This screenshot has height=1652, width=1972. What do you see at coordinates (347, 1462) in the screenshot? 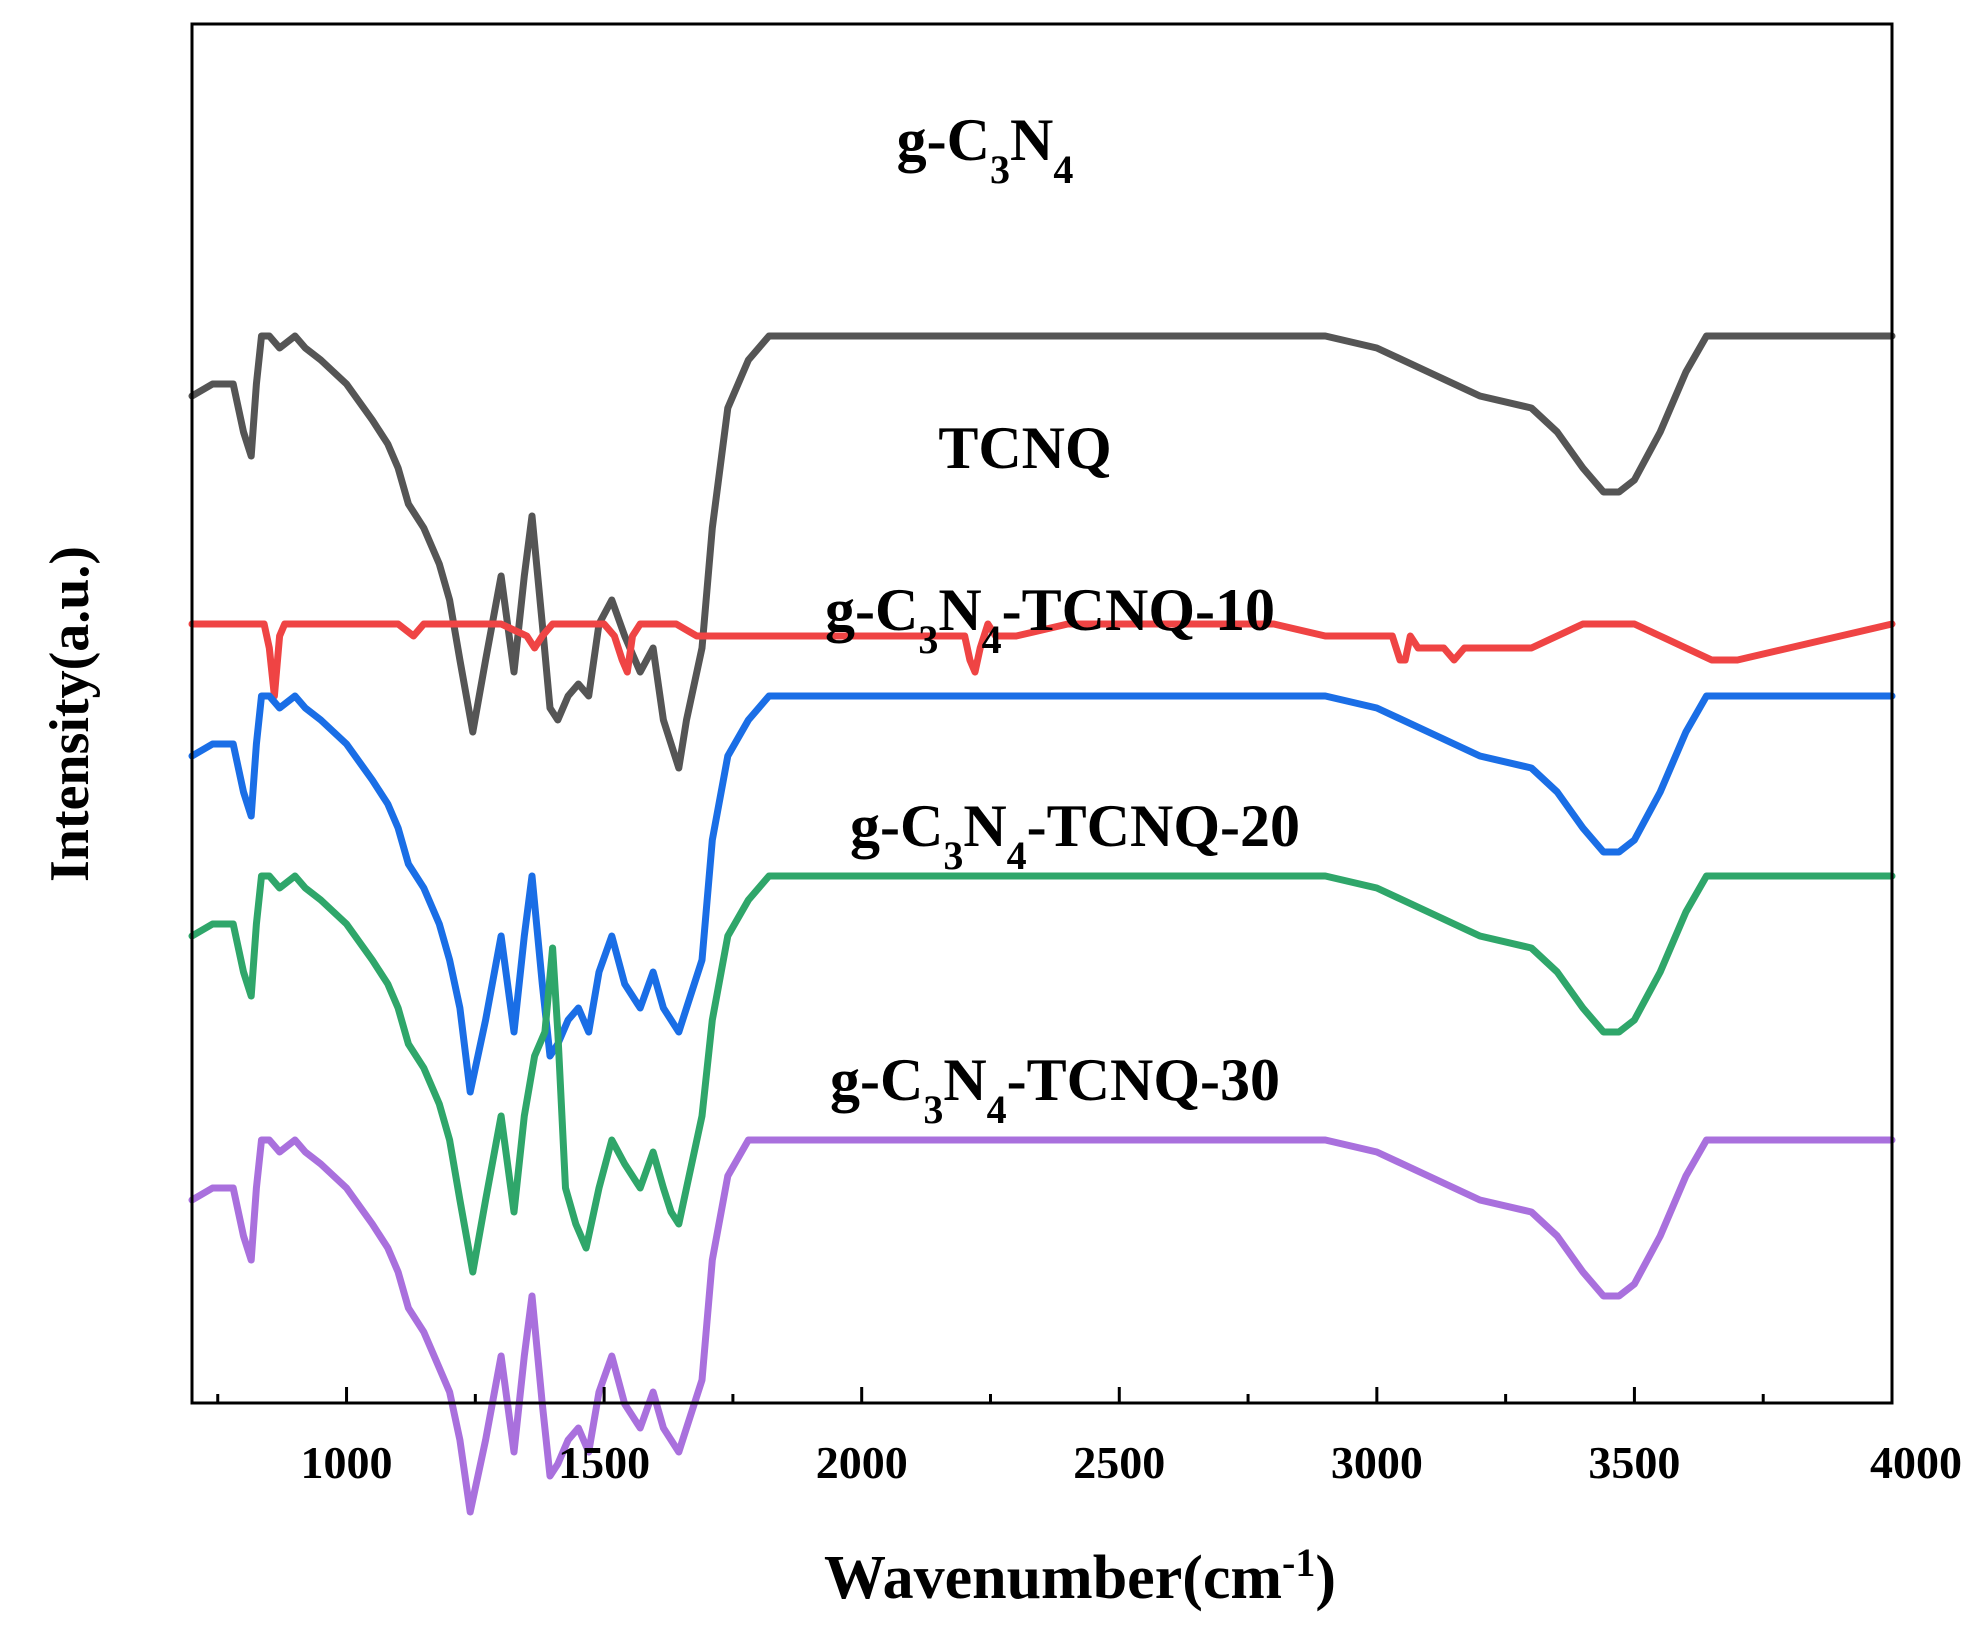
I see `x-tick-label-1000: 1000` at bounding box center [347, 1462].